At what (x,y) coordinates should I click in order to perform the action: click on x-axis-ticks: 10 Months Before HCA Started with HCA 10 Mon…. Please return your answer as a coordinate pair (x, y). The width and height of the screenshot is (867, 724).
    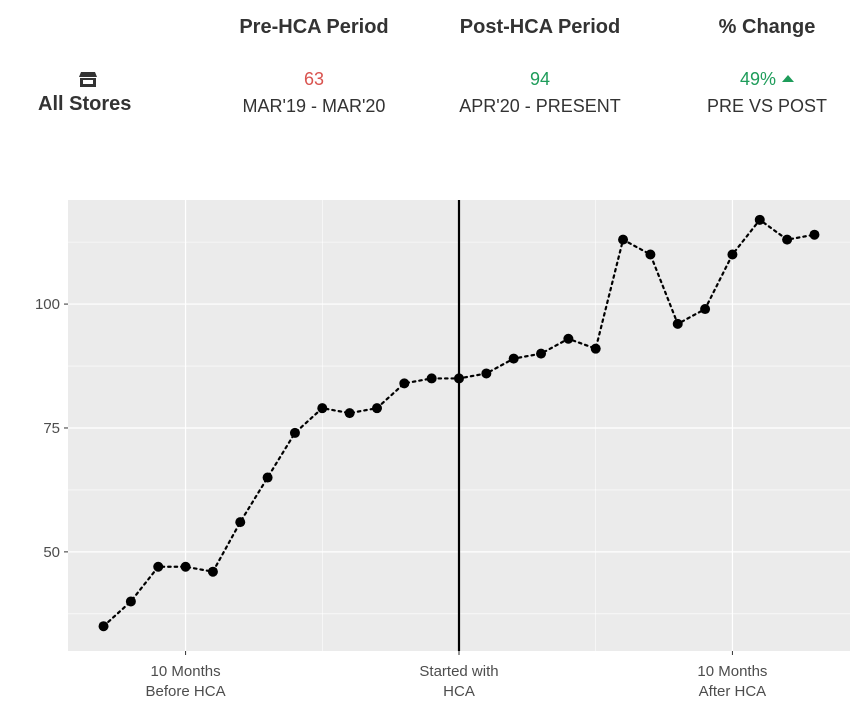
    Looking at the image, I should click on (456, 675).